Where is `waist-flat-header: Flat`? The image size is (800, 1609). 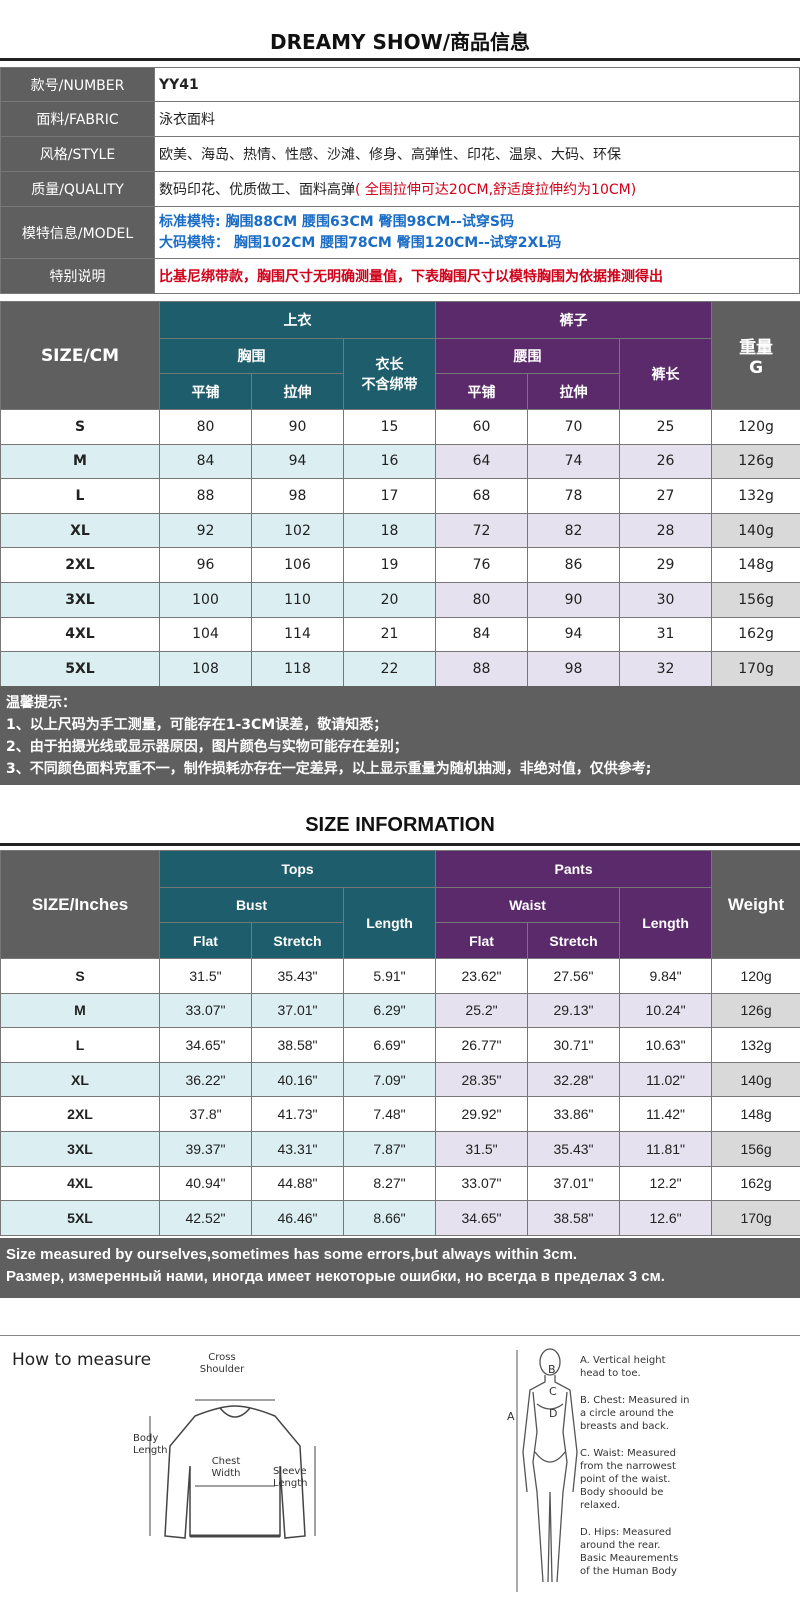 waist-flat-header: Flat is located at coordinates (482, 941).